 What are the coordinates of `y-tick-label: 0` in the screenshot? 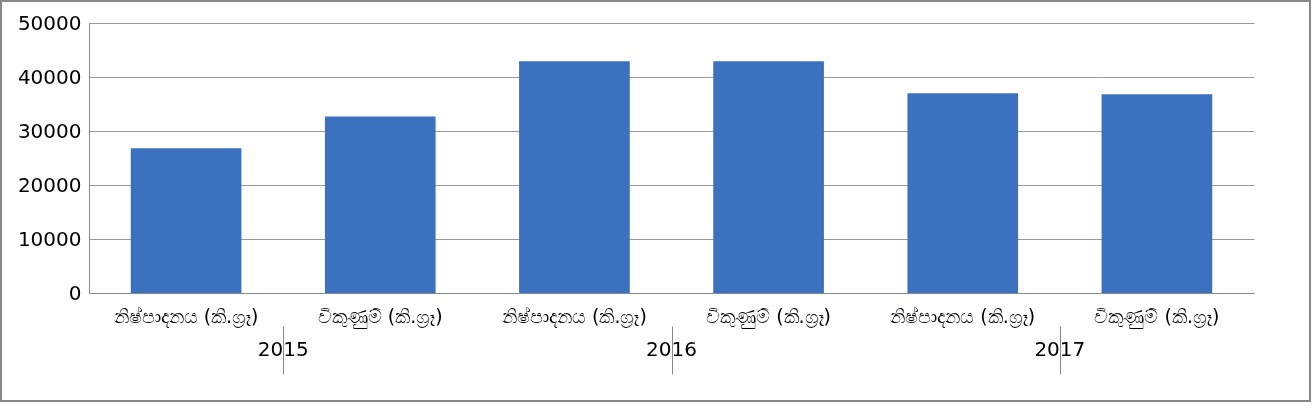 It's located at (75, 292).